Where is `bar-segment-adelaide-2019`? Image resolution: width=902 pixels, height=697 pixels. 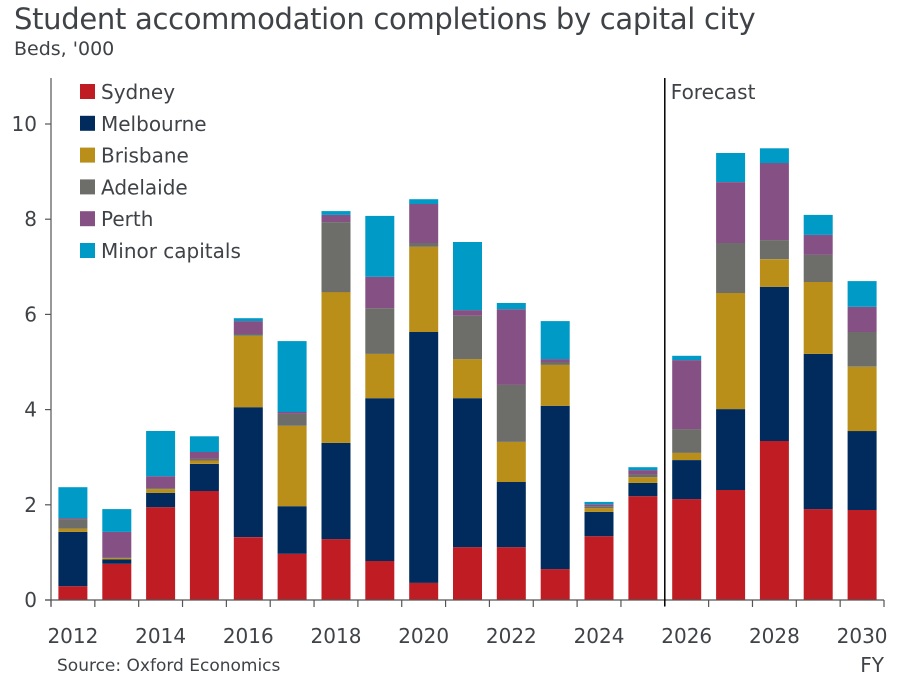
bar-segment-adelaide-2019 is located at coordinates (380, 331).